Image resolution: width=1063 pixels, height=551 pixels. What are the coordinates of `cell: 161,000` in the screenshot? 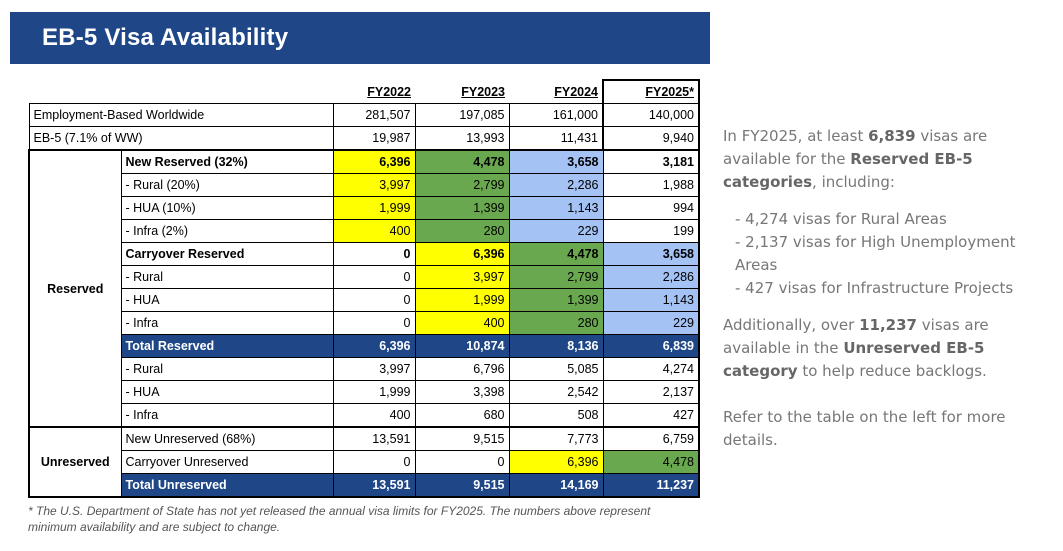 It's located at (556, 115).